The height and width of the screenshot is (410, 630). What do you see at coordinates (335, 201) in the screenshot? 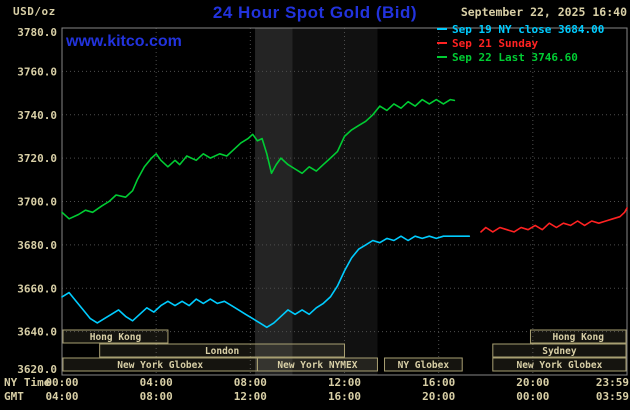
I see `session-shading-band` at bounding box center [335, 201].